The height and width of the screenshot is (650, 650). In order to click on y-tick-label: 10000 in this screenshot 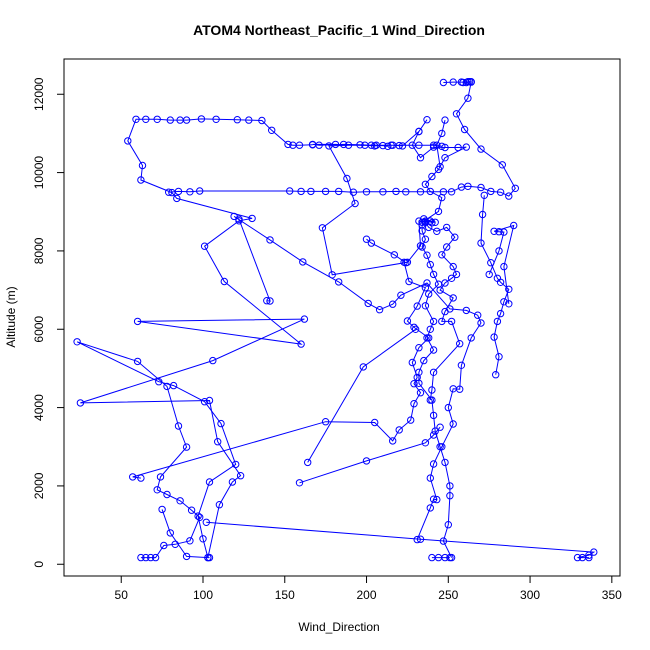, I will do `click(39, 173)`.